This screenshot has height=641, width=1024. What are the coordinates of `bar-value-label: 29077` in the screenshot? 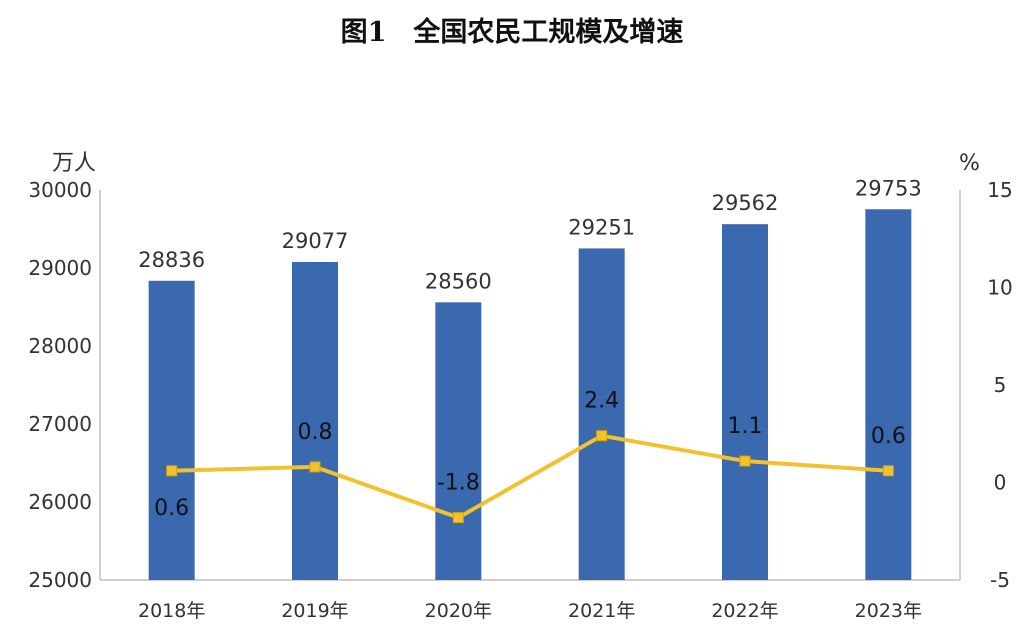 It's located at (315, 241).